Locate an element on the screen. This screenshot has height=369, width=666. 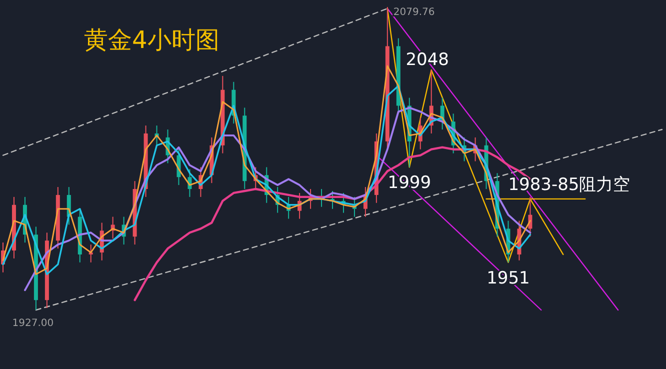
candlestick is located at coordinates (90, 253).